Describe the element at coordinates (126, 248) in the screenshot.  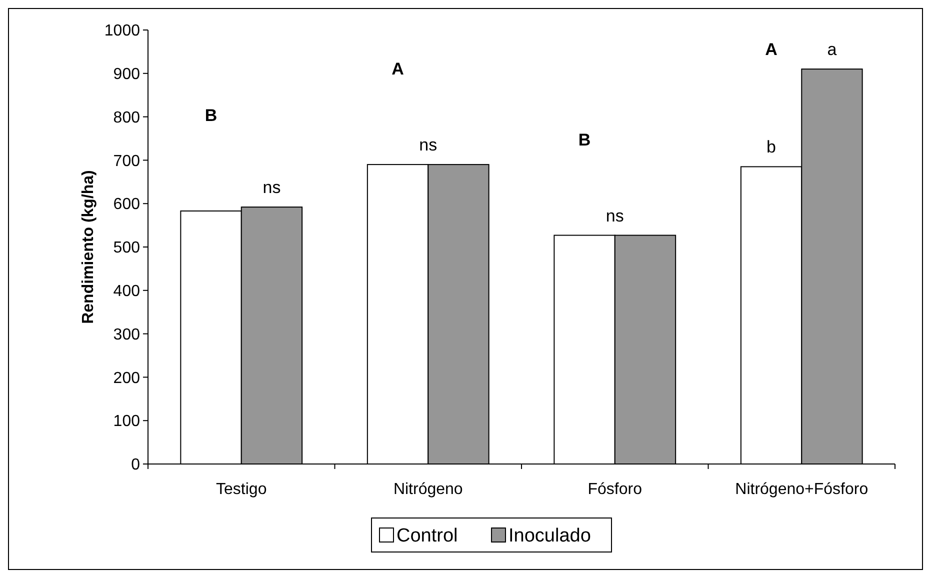
I see `y-tick-label: 500` at that location.